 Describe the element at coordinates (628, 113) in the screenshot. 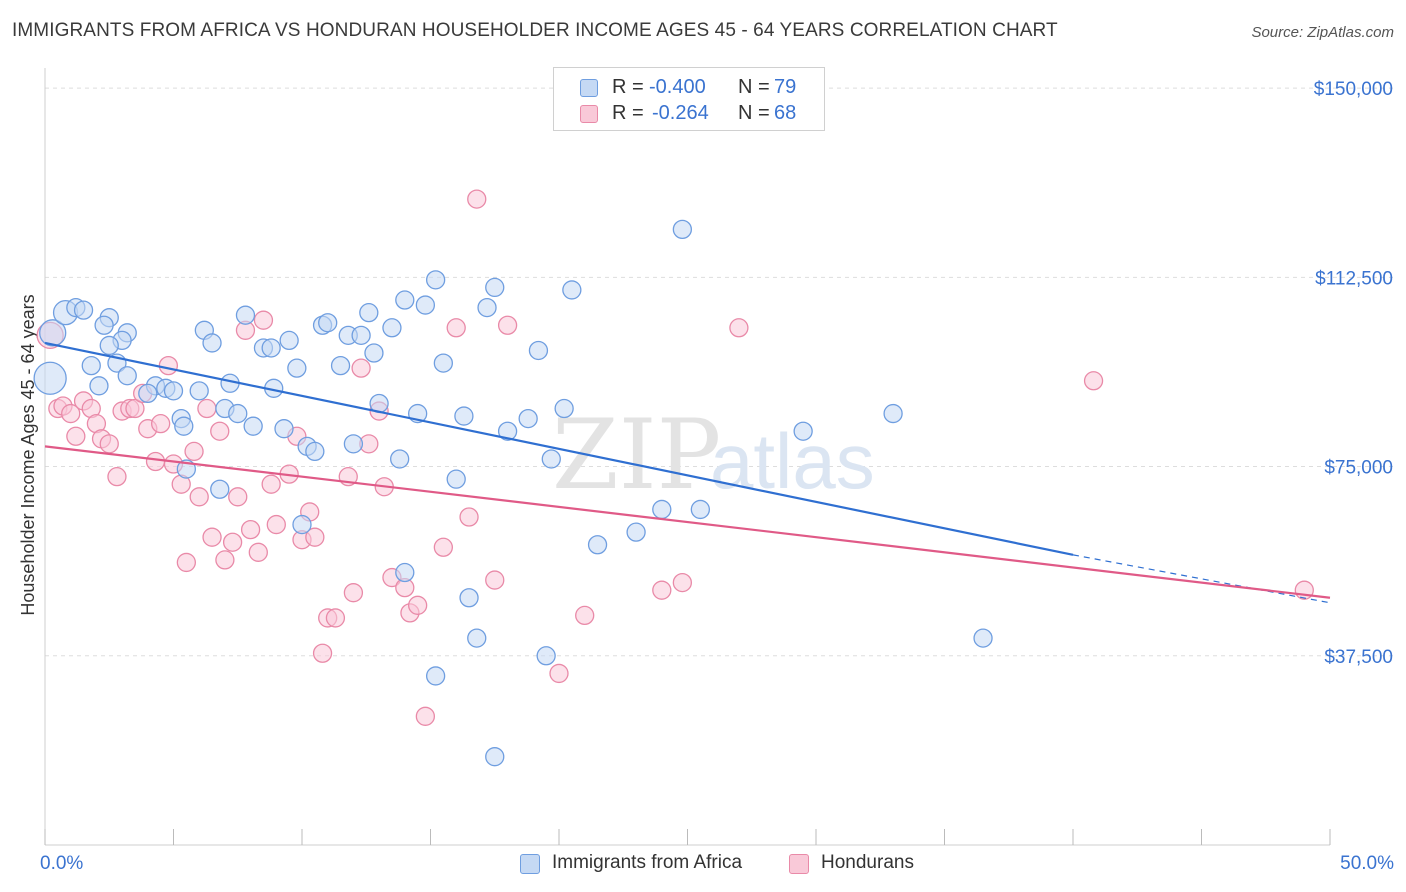

I see `legend-r-label: R =` at that location.